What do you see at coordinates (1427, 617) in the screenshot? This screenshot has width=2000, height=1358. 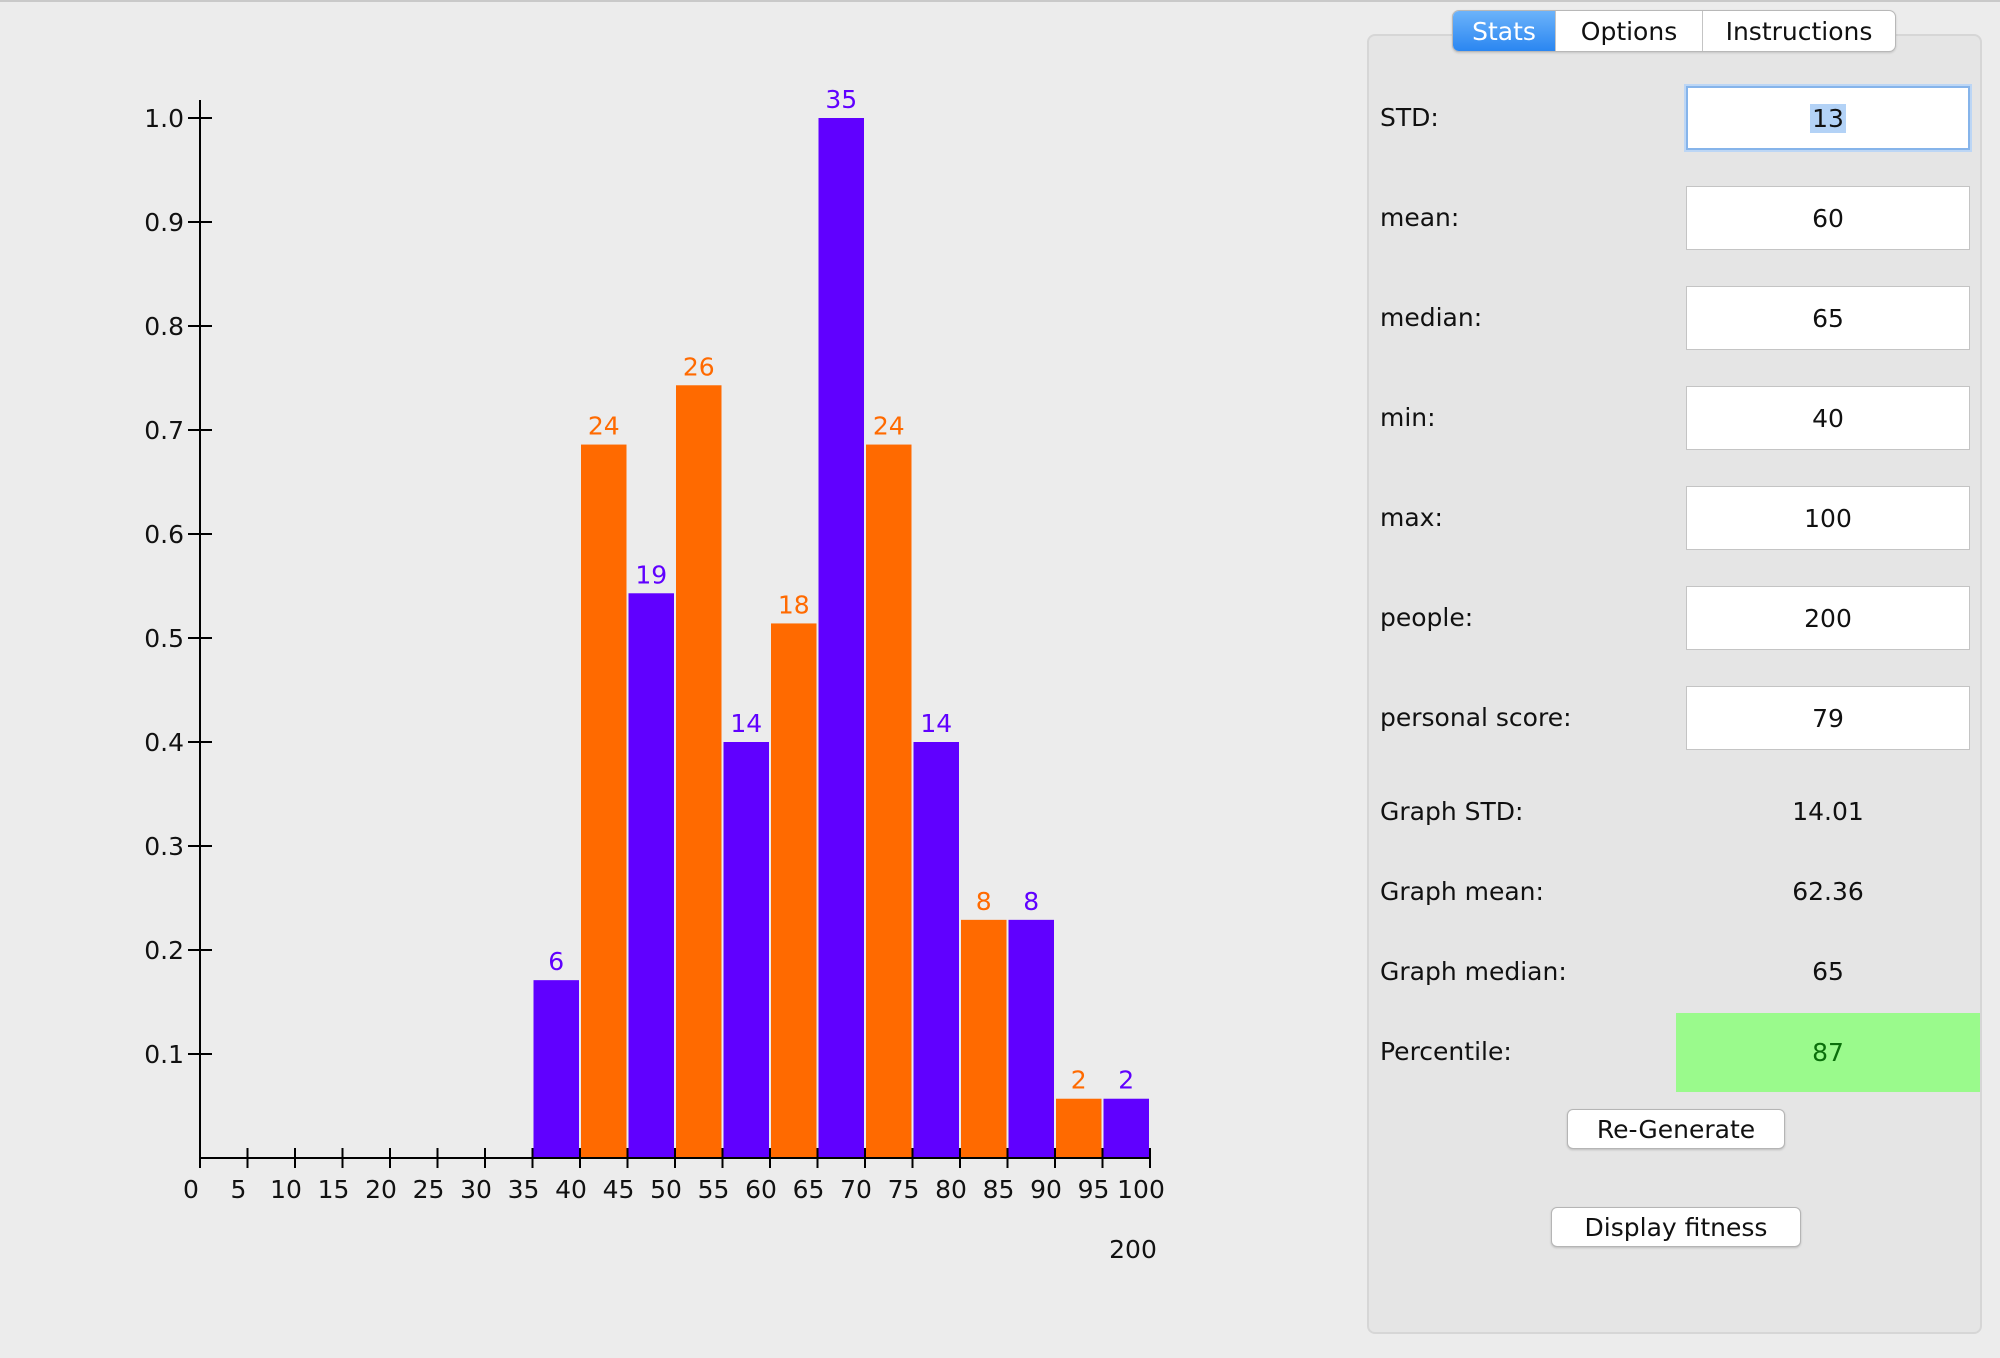 I see `people-label: people:` at bounding box center [1427, 617].